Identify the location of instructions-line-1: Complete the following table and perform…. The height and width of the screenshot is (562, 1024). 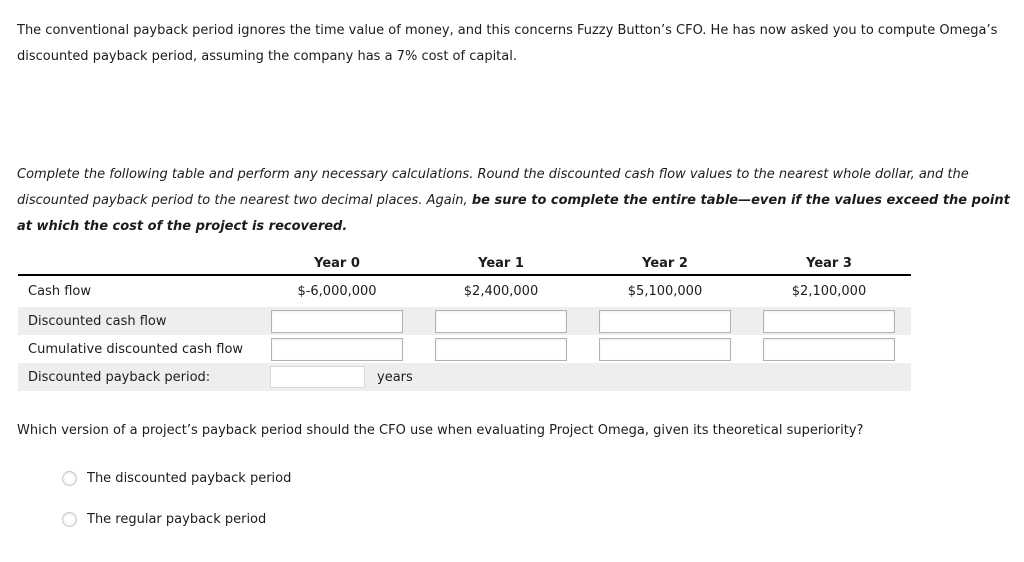
(493, 174).